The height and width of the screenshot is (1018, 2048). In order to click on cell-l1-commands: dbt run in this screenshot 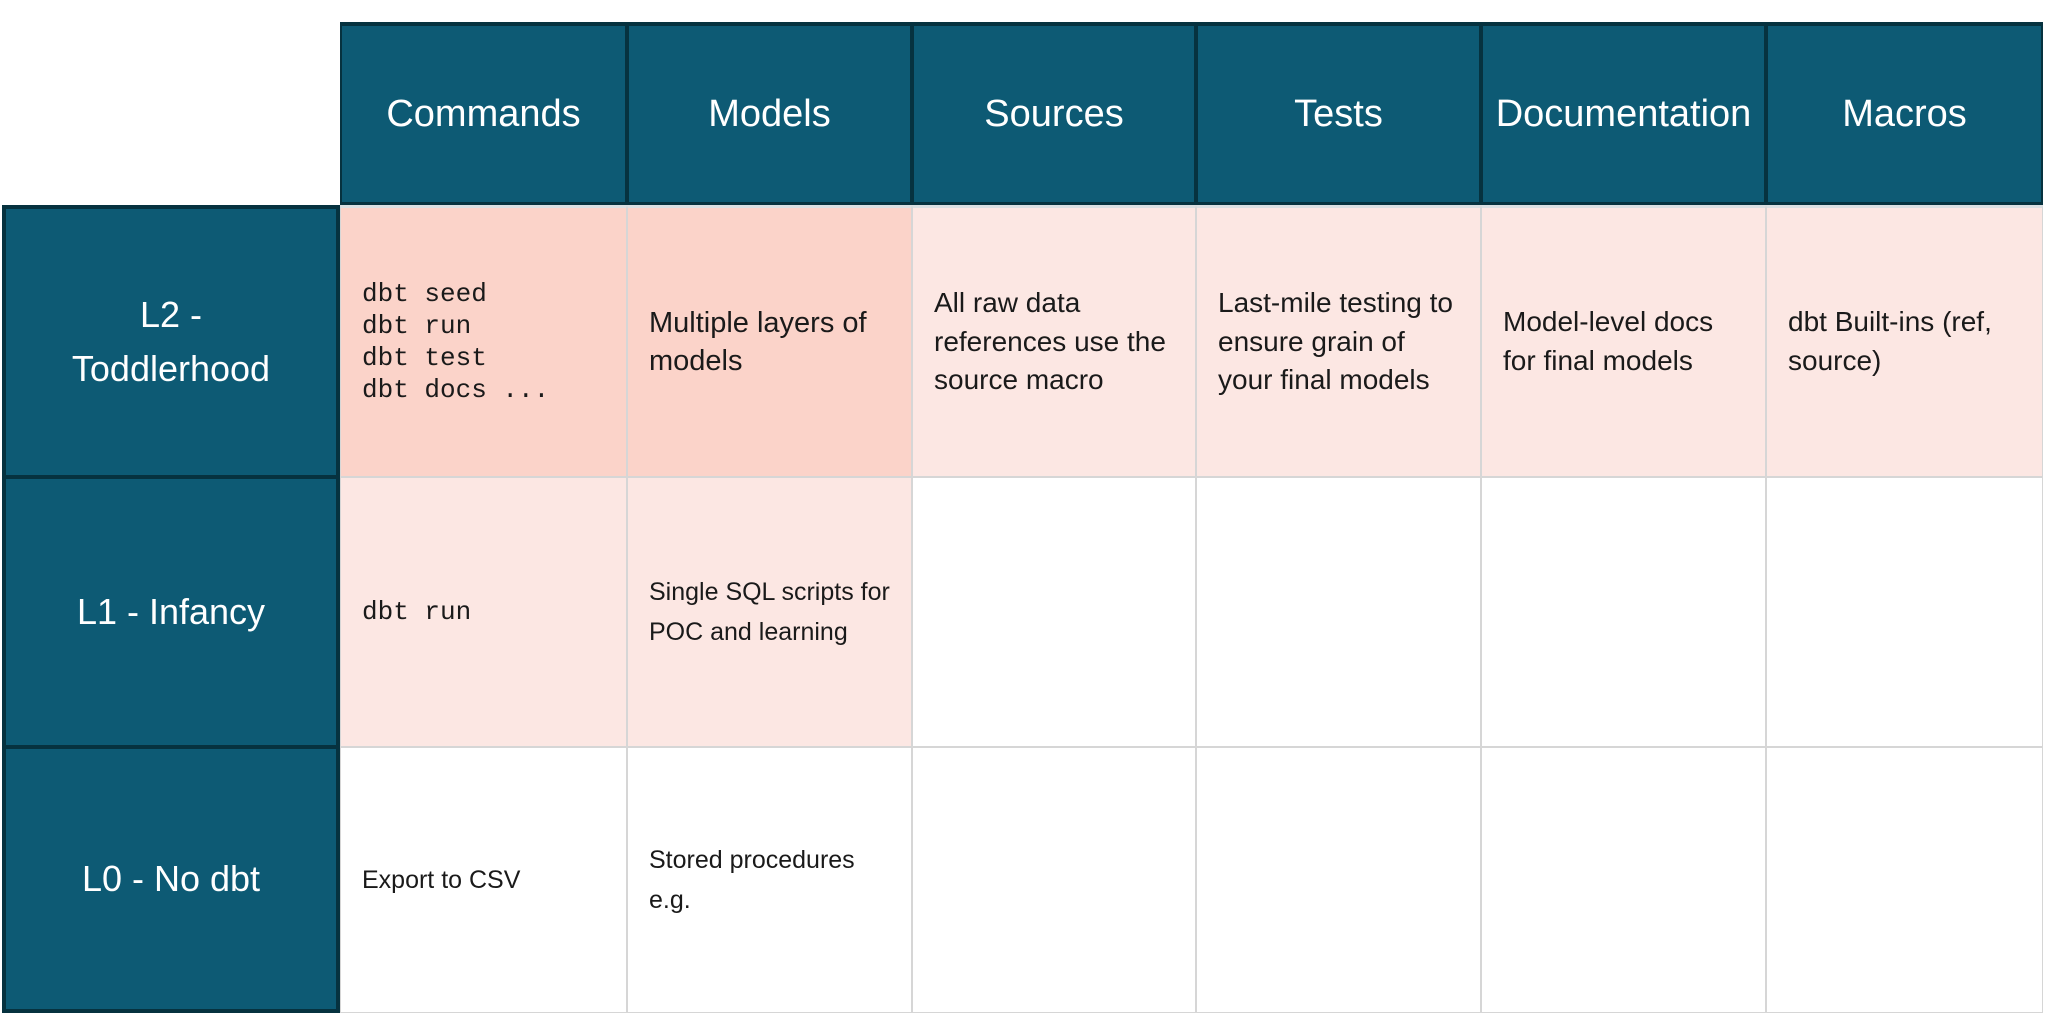, I will do `click(483, 612)`.